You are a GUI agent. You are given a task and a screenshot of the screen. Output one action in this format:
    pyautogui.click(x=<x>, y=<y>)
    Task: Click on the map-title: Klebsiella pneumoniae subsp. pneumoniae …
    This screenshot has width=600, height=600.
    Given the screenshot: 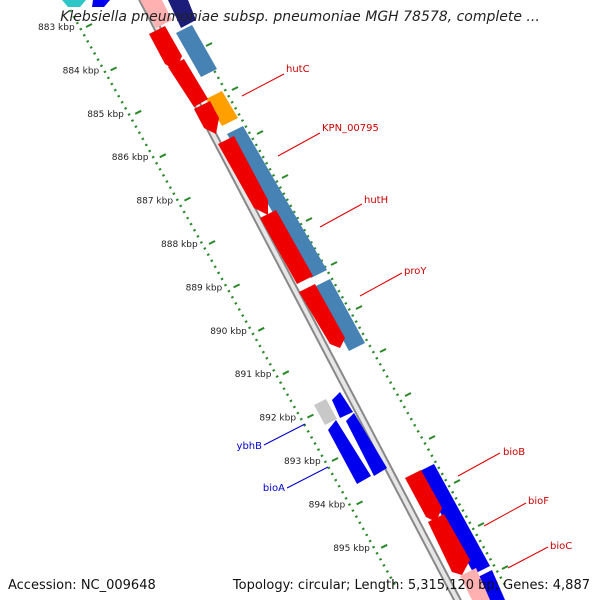 What is the action you would take?
    pyautogui.click(x=300, y=17)
    